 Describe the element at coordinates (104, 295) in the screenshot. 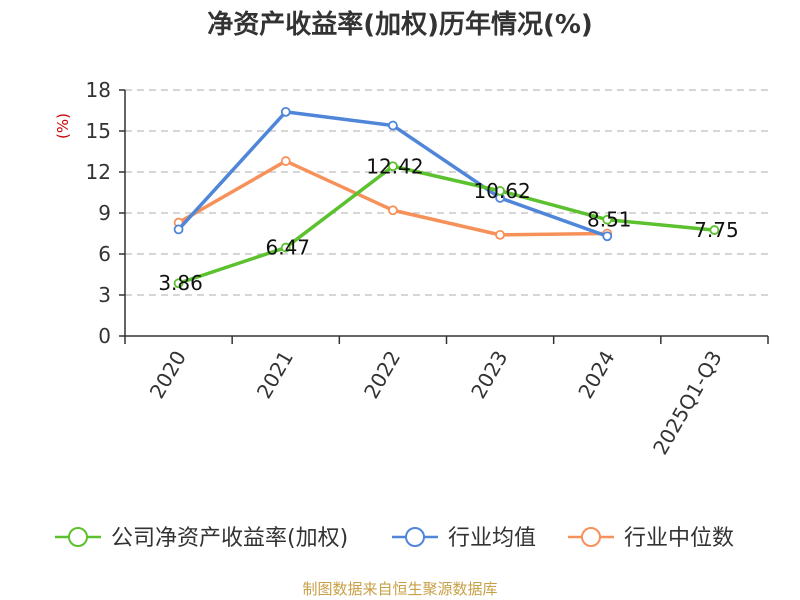

I see `y-tick-label: 3` at that location.